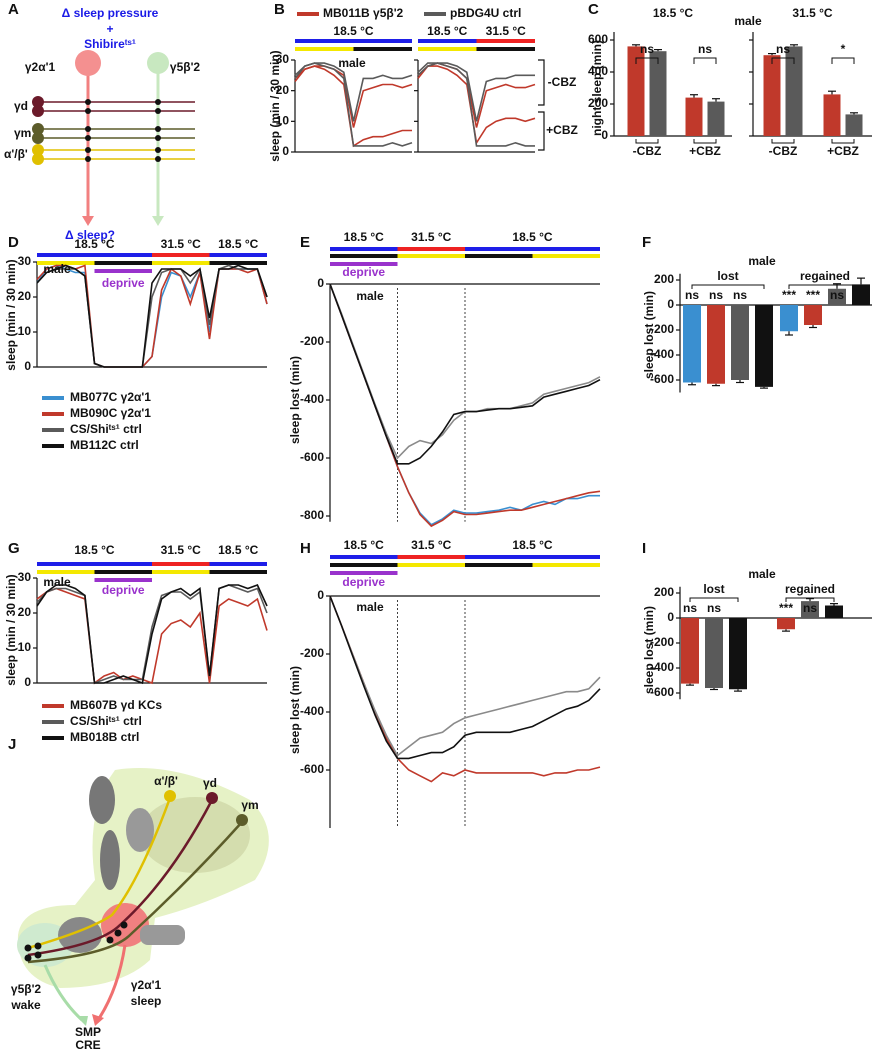  I want to click on legend-label: MB607B γd KCs, so click(116, 705).